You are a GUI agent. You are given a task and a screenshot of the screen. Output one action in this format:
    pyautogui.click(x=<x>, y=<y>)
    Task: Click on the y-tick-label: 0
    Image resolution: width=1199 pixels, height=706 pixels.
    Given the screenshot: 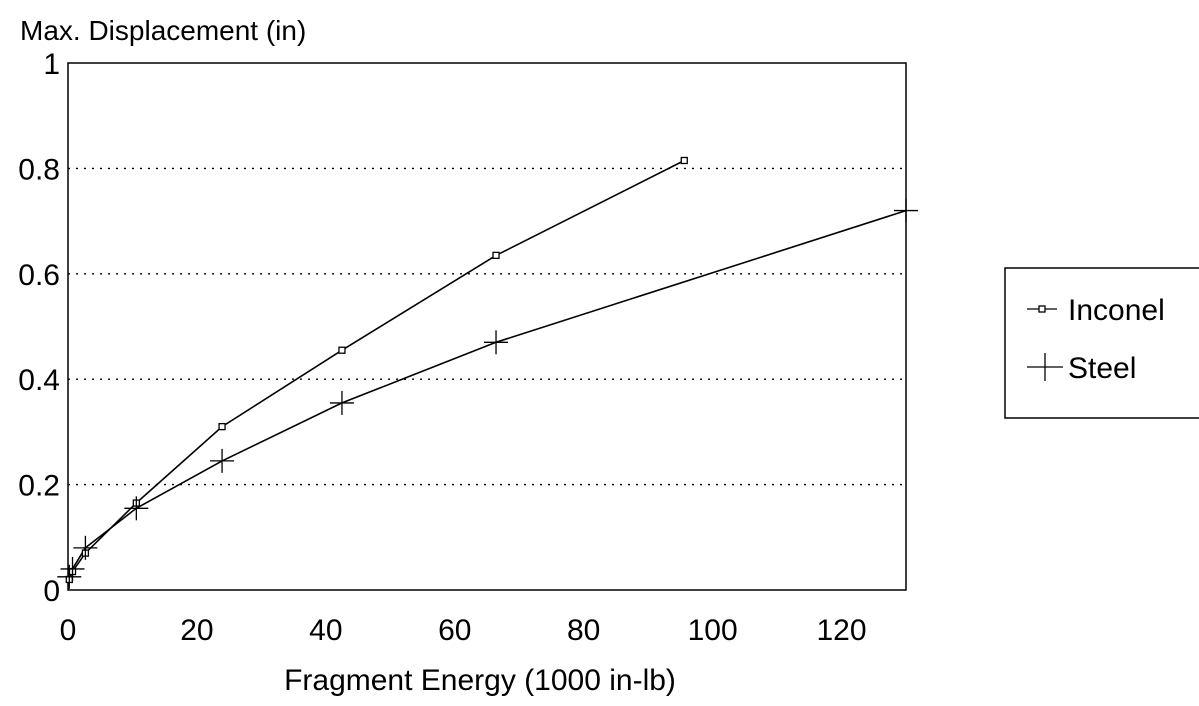 What is the action you would take?
    pyautogui.click(x=51, y=591)
    